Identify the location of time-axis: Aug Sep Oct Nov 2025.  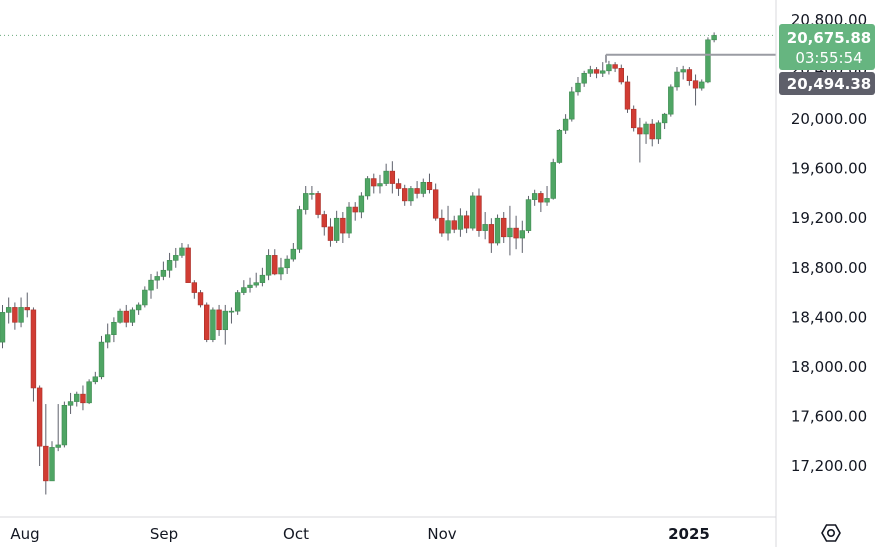
(360, 534).